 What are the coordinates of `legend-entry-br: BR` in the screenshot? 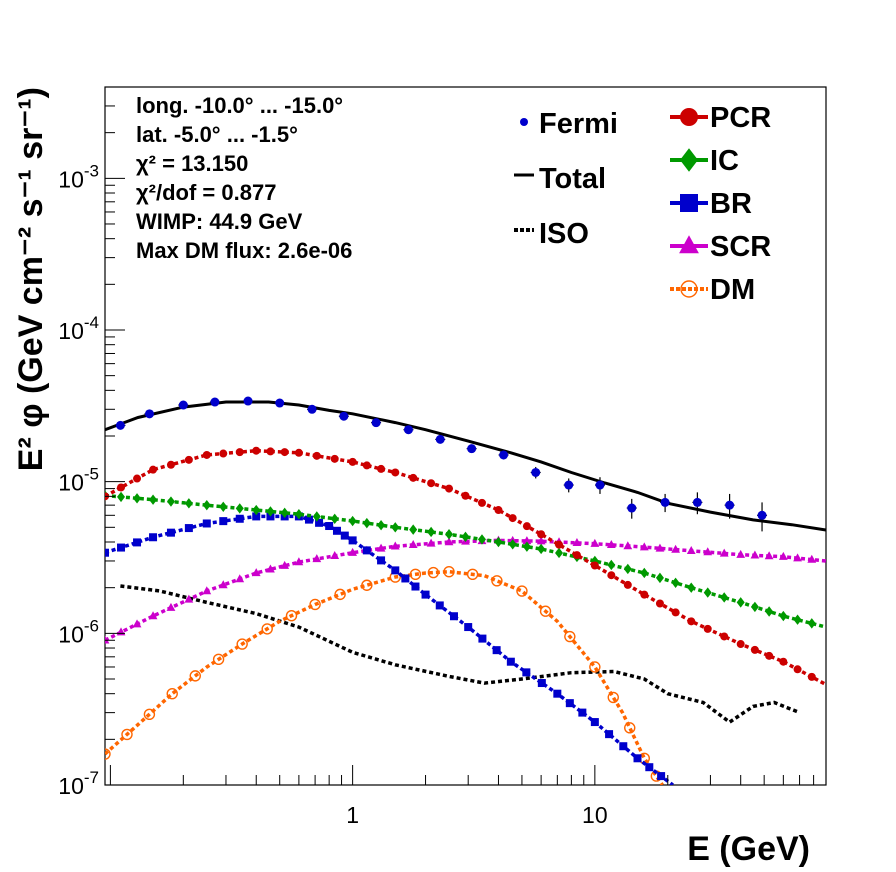 It's located at (711, 204).